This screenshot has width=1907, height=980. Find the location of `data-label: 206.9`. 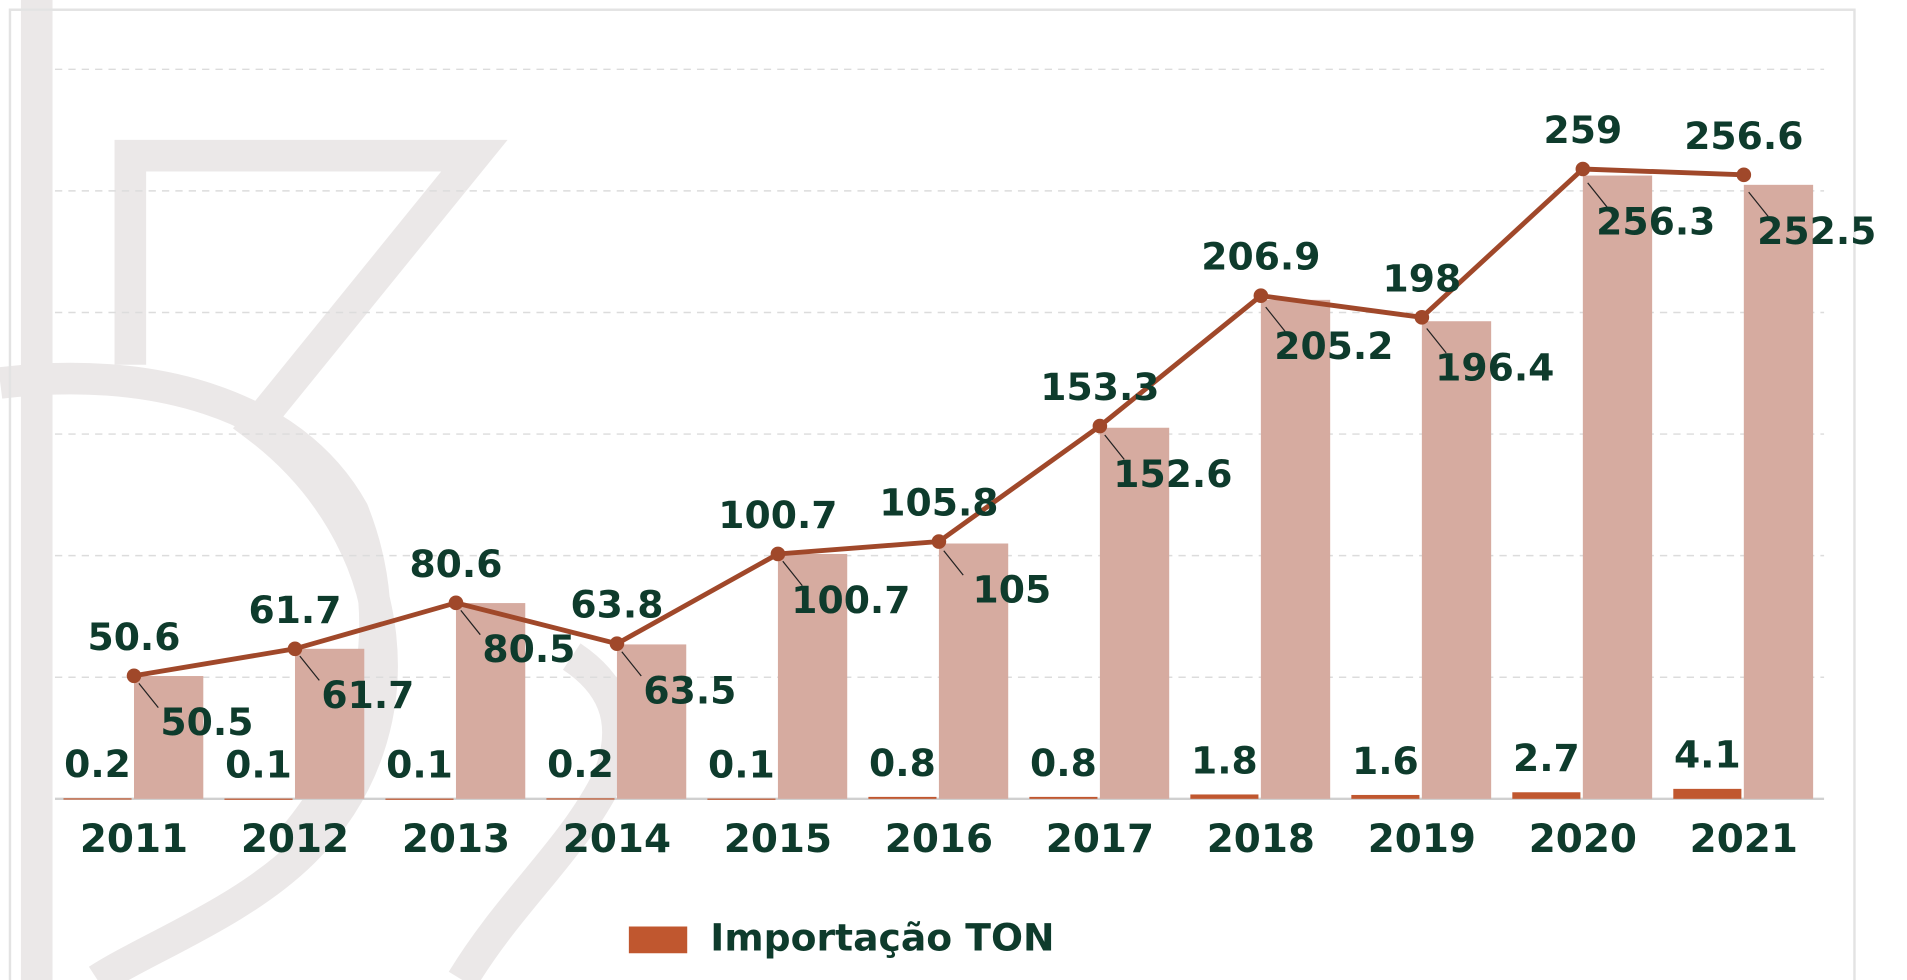

data-label: 206.9 is located at coordinates (1260, 257).